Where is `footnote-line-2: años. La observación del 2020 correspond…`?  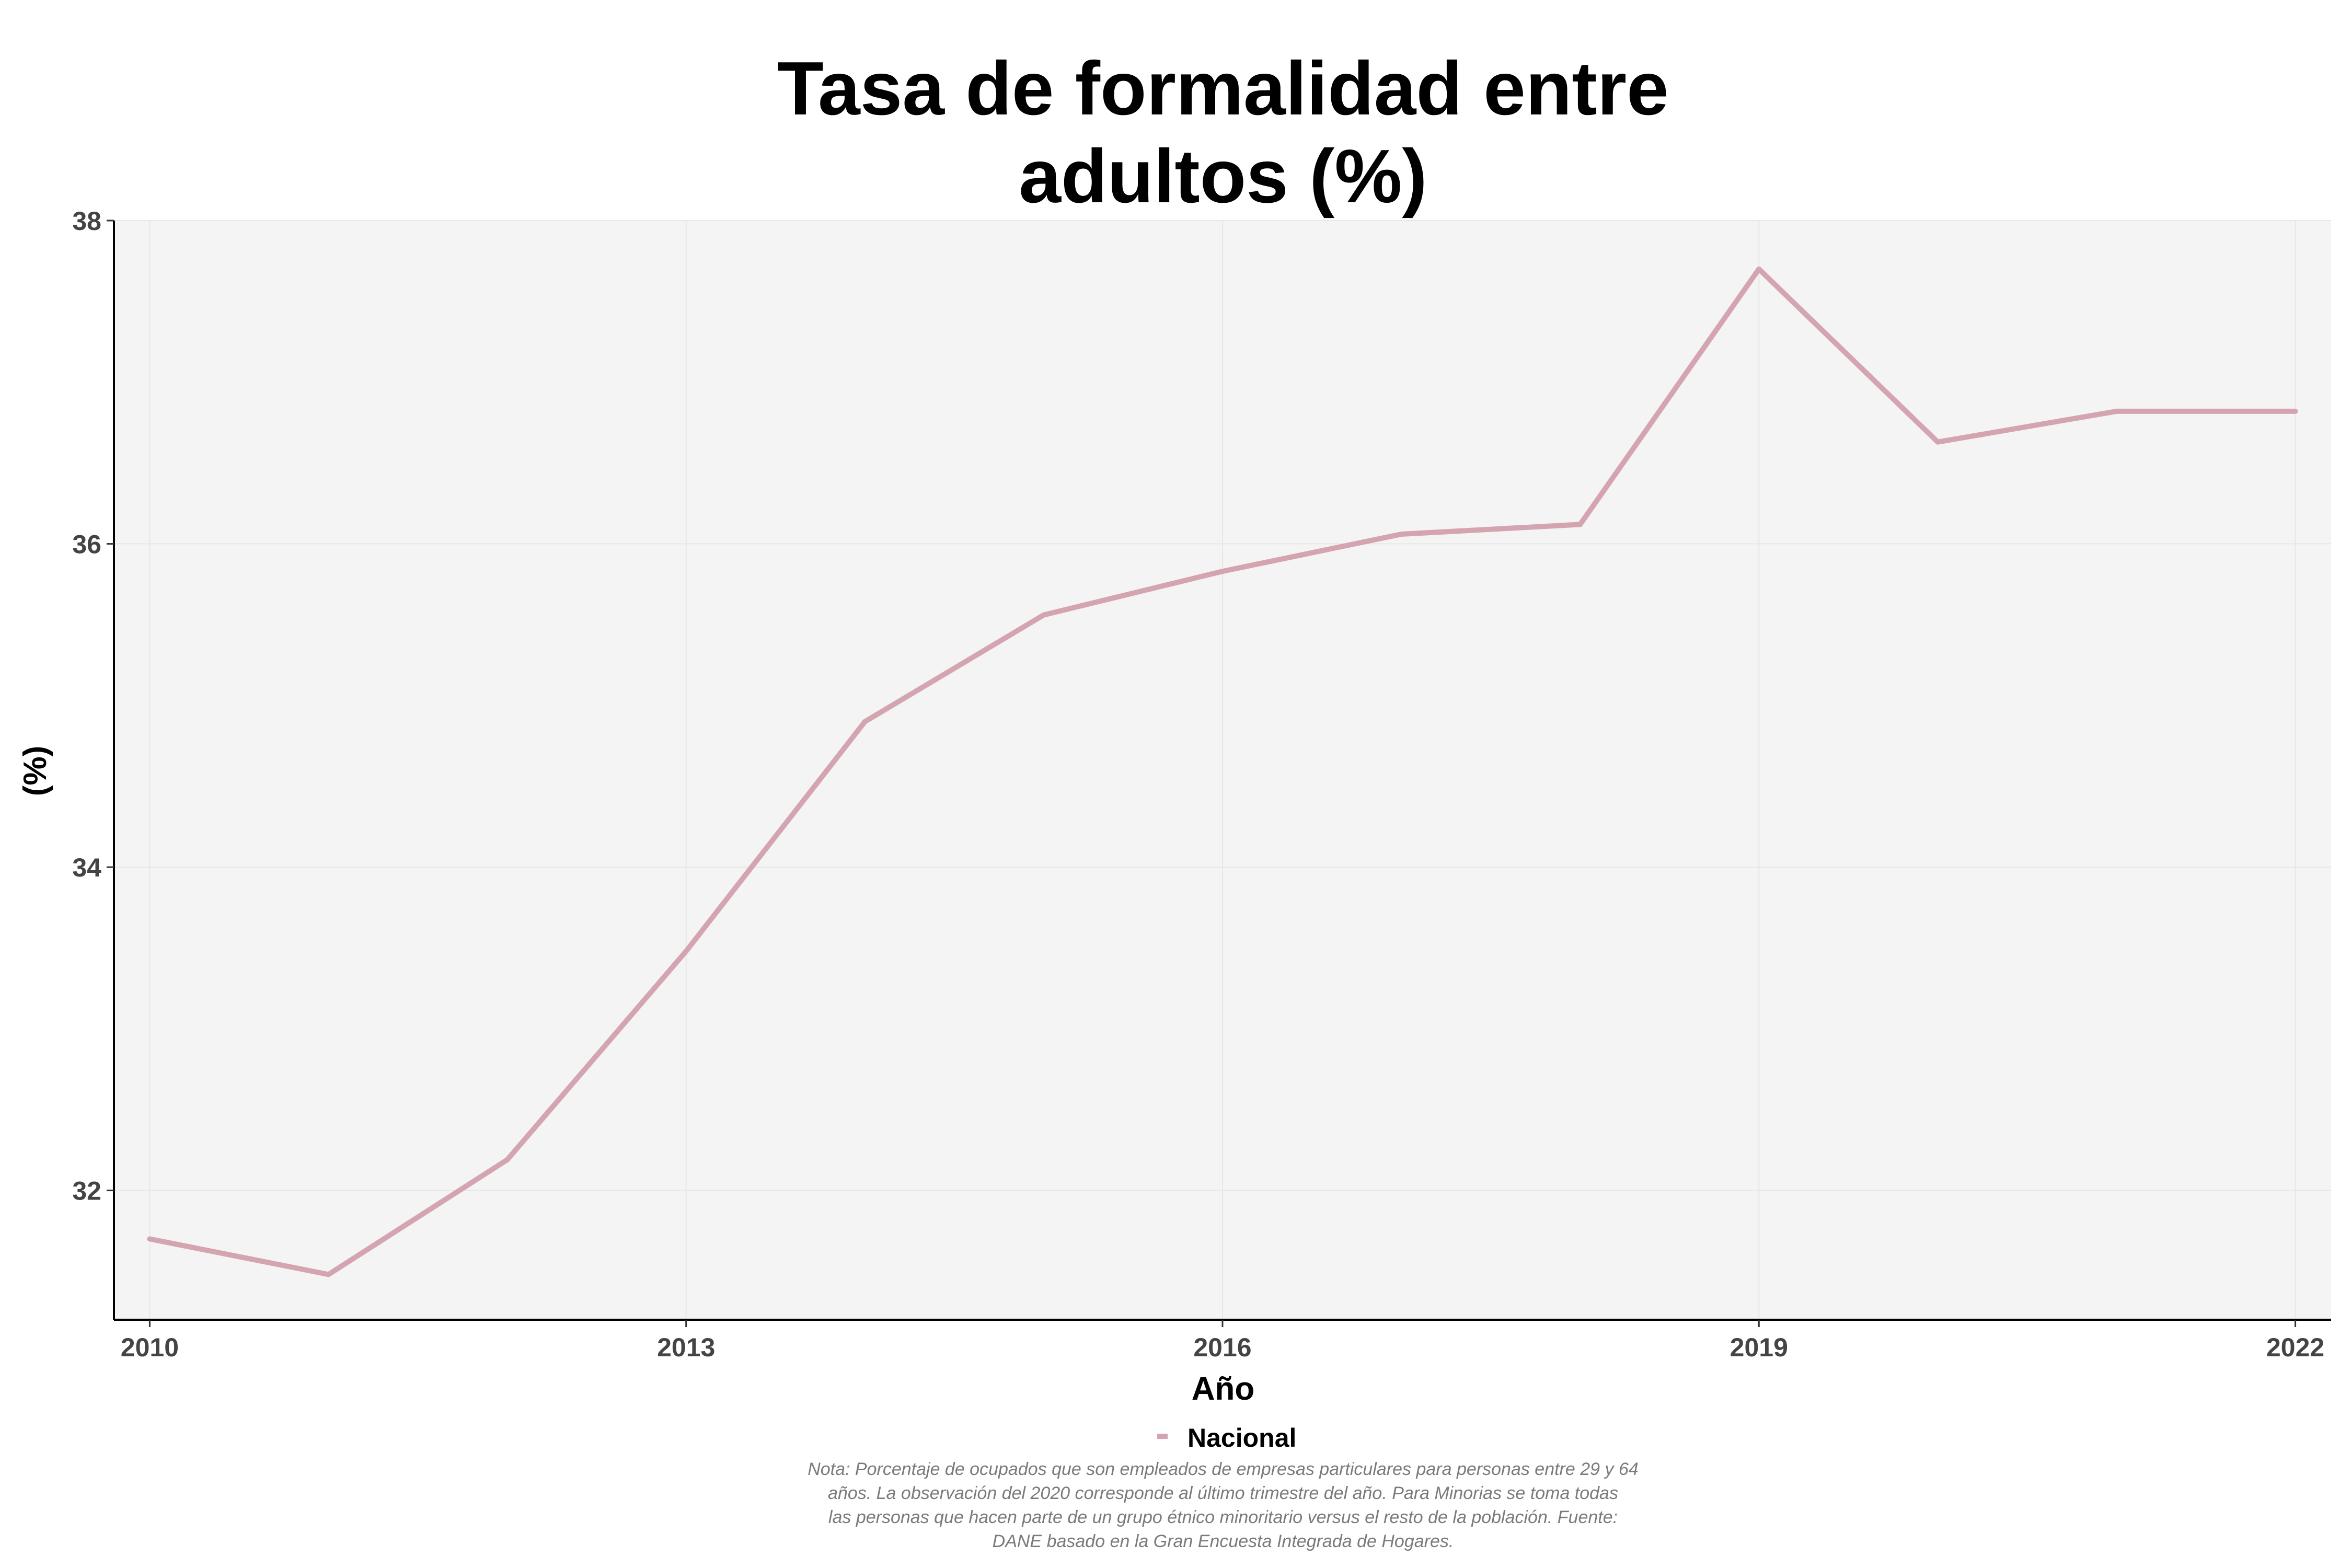
footnote-line-2: años. La observación del 2020 correspond… is located at coordinates (1223, 1493).